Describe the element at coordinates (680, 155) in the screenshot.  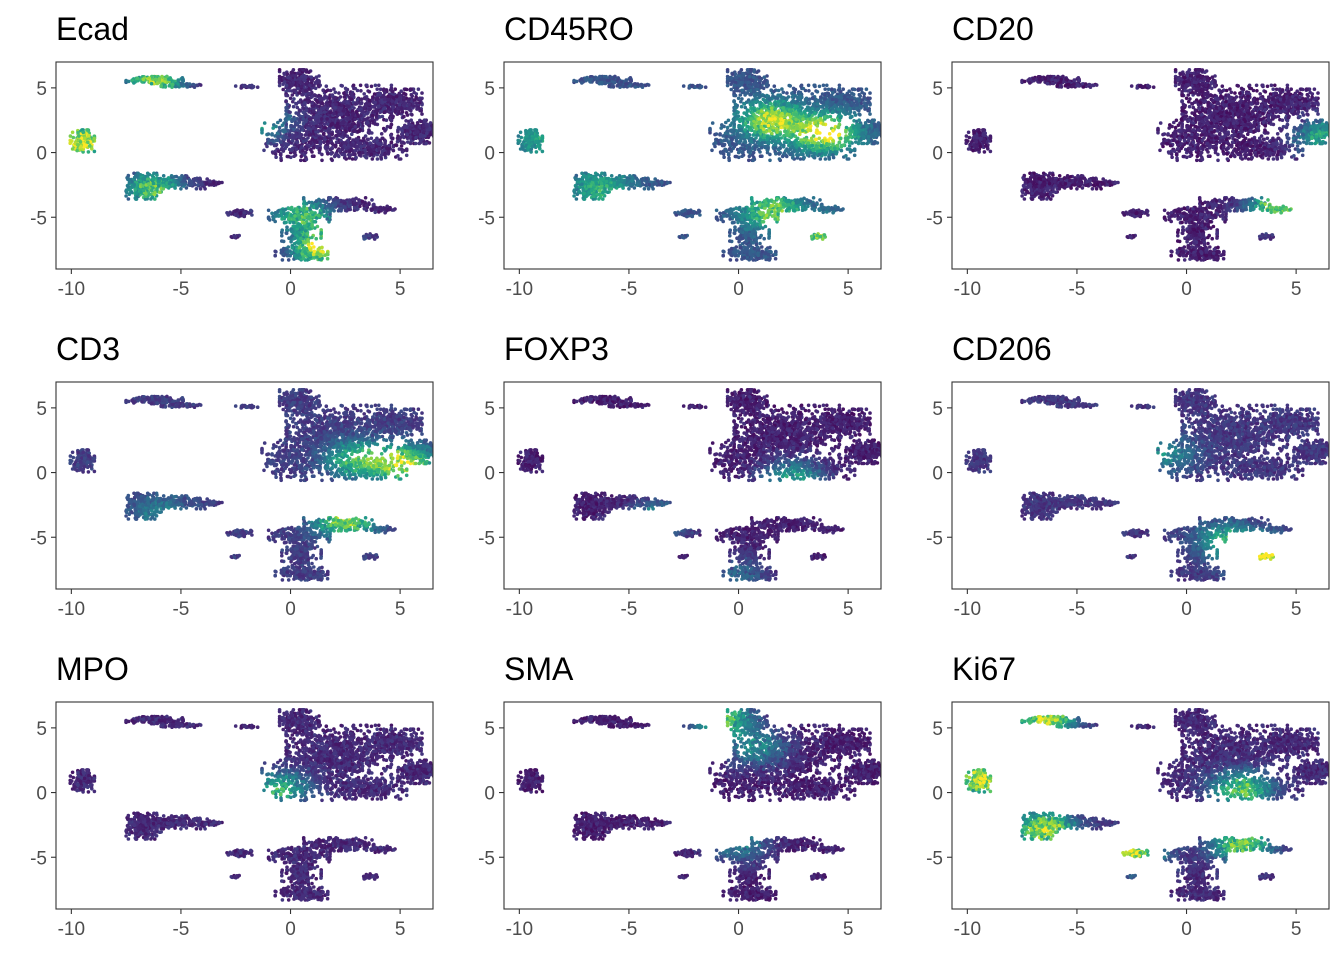
I see `panel-cd45ro: CD45RO-10 -5 0 5-505` at that location.